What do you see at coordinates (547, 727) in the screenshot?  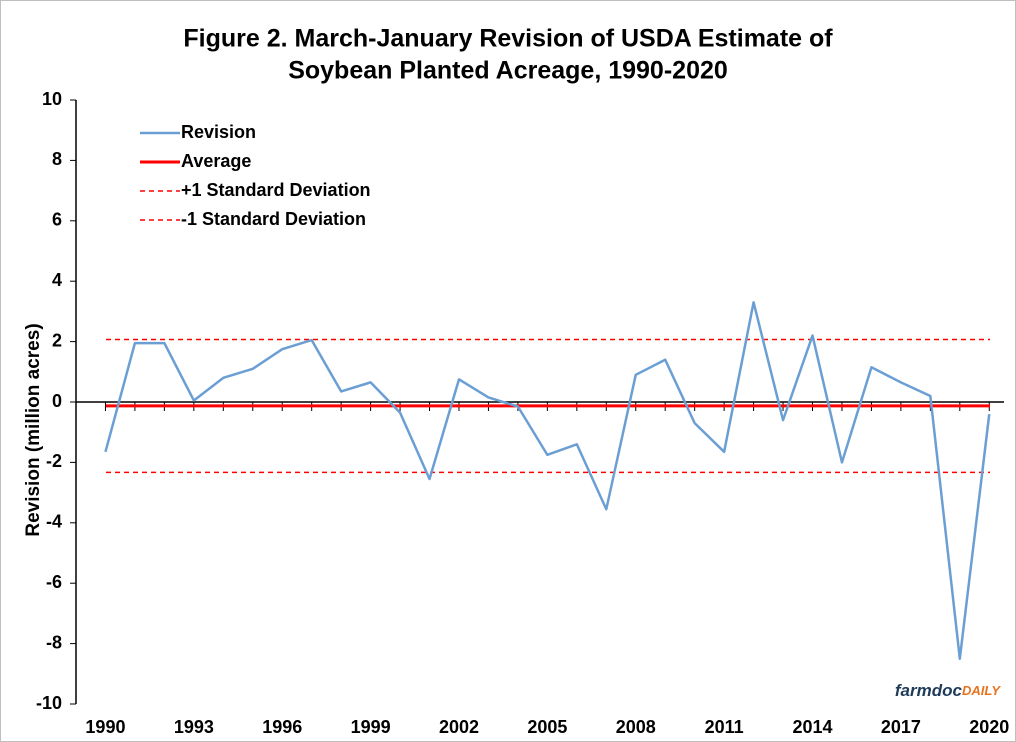 I see `x-tick-label: 2005` at bounding box center [547, 727].